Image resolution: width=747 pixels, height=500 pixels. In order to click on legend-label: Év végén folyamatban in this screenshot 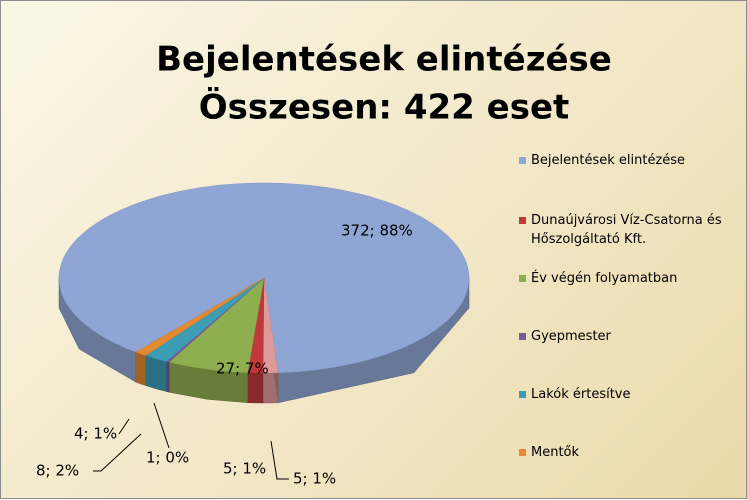, I will do `click(604, 278)`.